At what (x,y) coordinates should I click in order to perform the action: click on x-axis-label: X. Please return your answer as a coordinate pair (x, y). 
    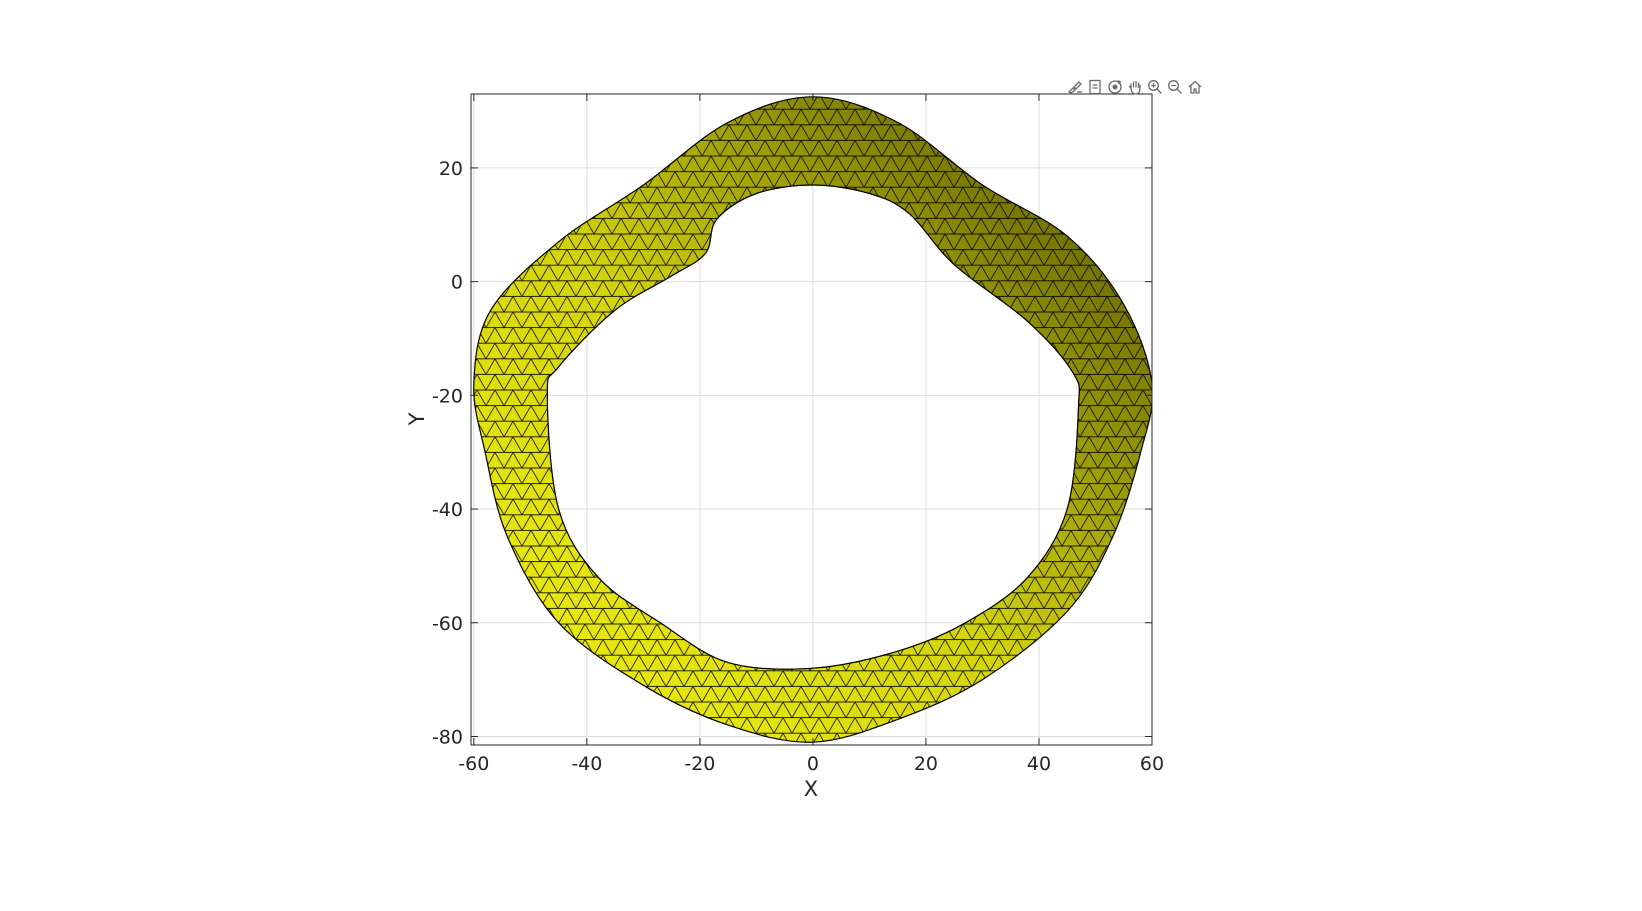
    Looking at the image, I should click on (811, 789).